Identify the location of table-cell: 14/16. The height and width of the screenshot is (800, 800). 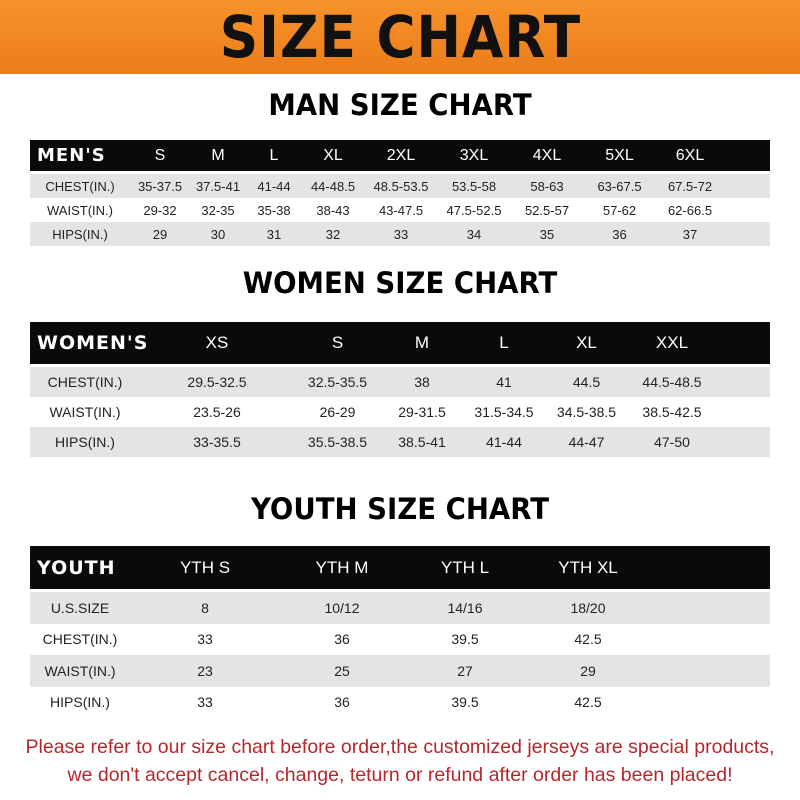
(465, 607).